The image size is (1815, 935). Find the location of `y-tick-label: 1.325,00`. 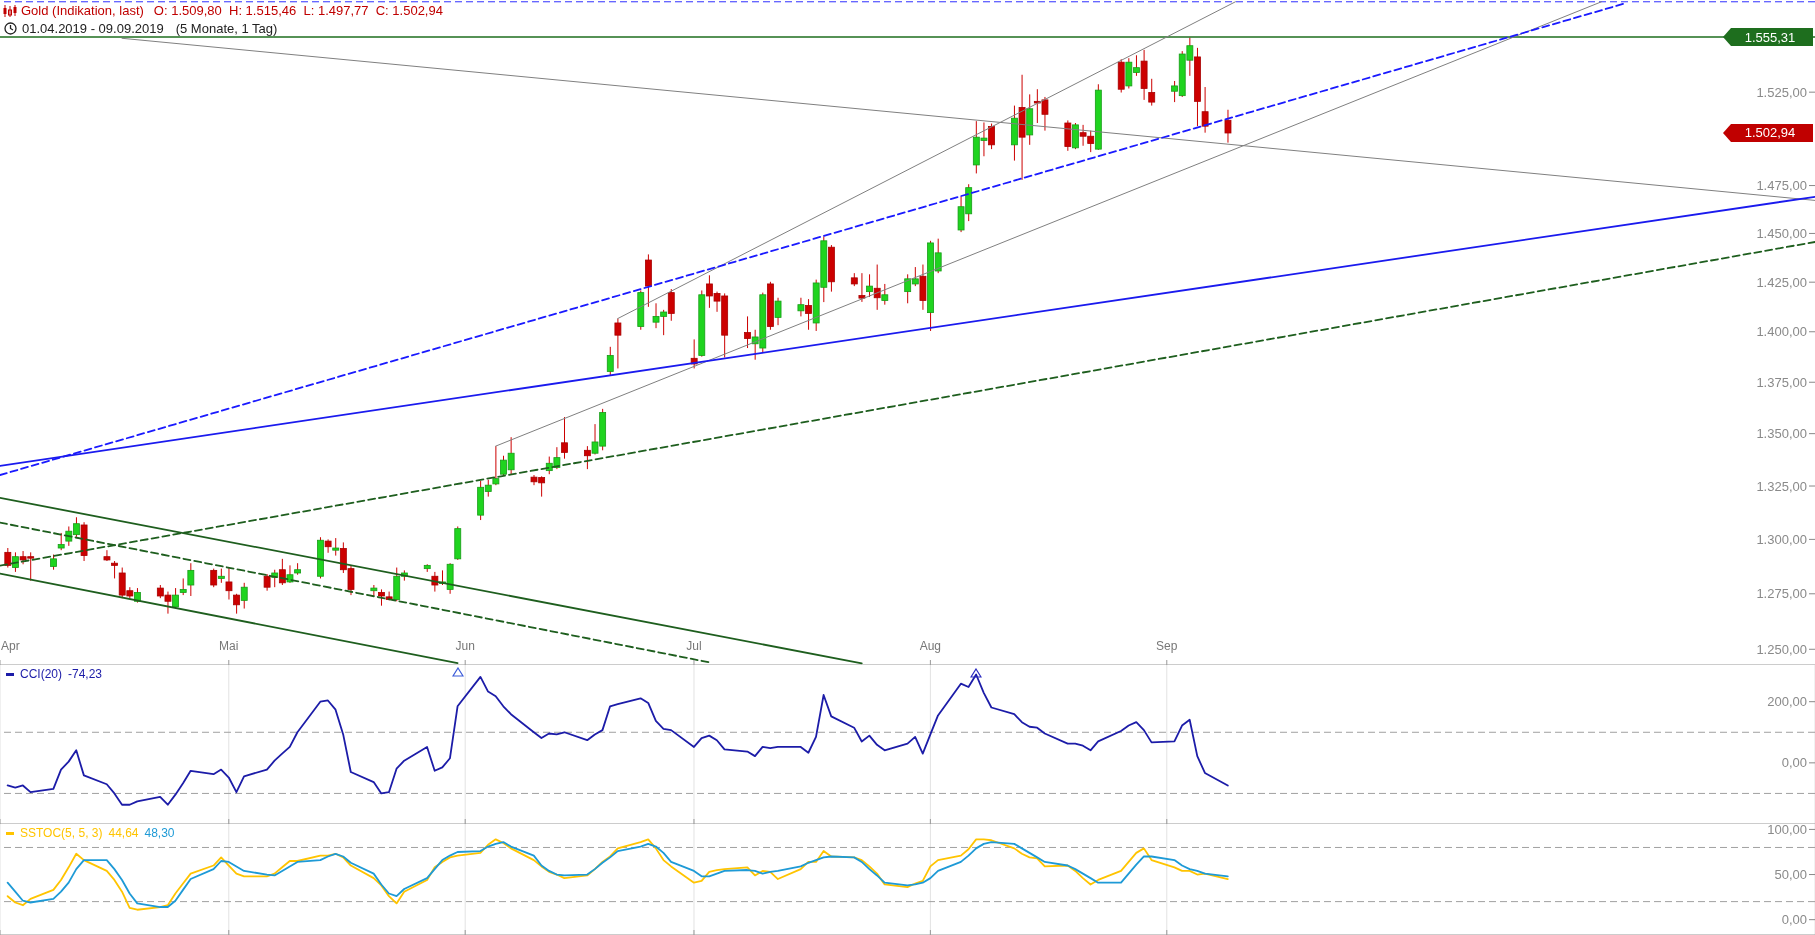

y-tick-label: 1.325,00 is located at coordinates (1781, 486).